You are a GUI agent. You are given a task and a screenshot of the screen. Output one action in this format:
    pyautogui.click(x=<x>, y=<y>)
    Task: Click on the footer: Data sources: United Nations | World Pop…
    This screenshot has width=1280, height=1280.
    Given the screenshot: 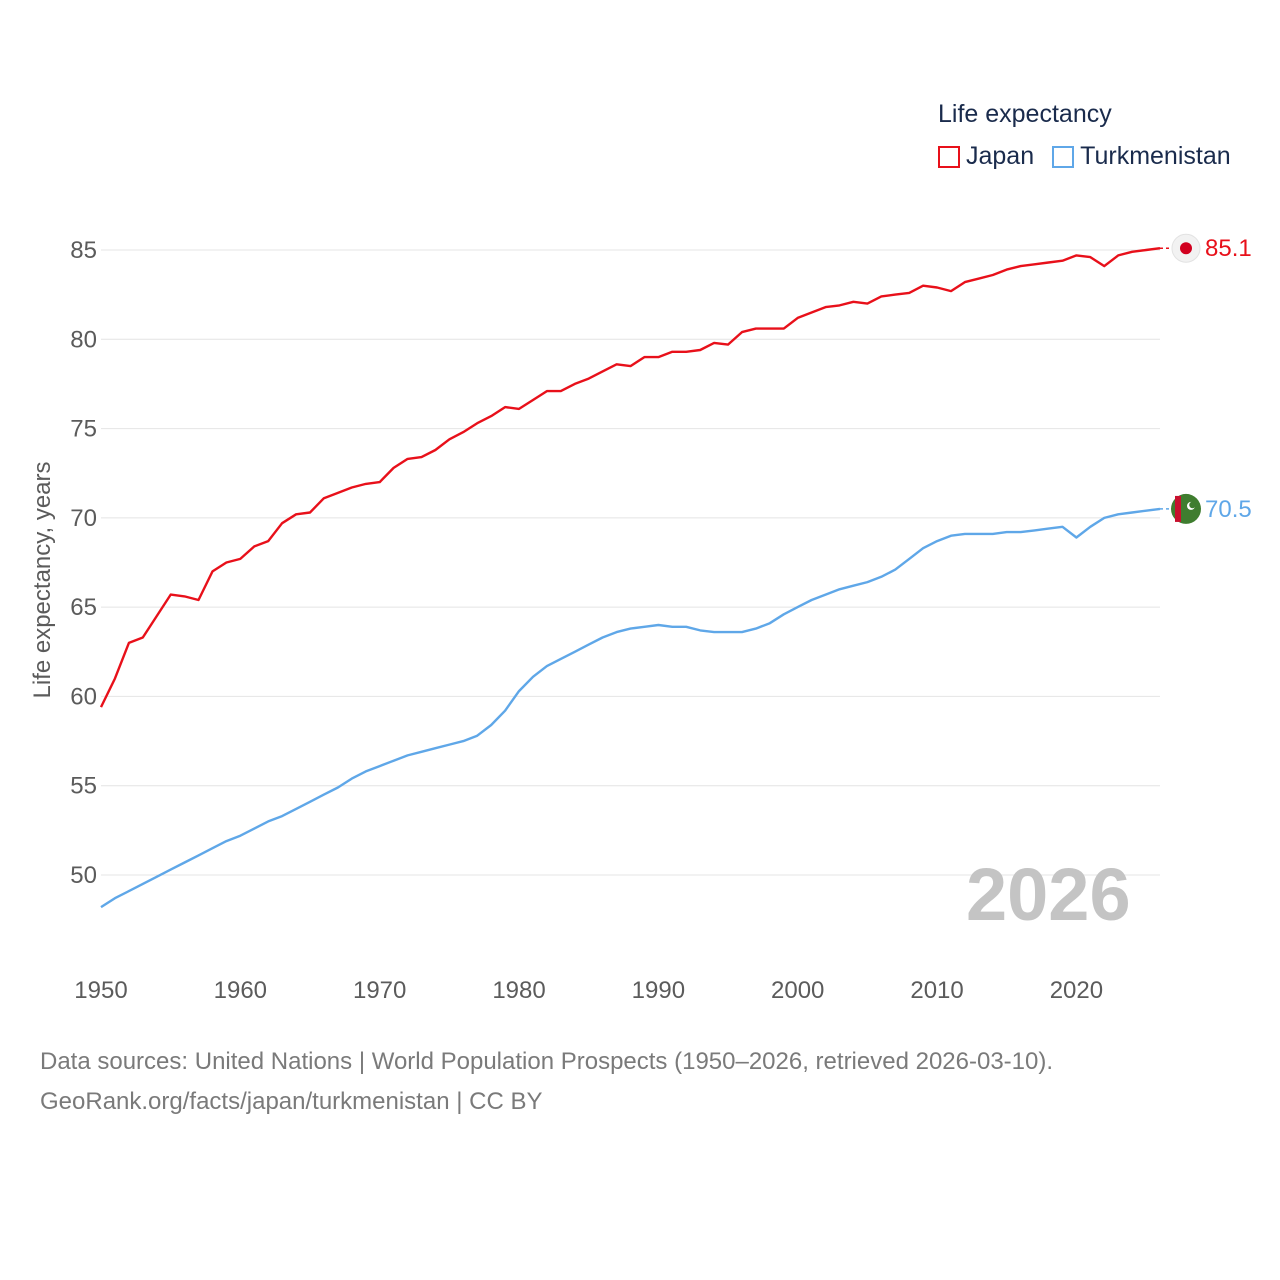 What is the action you would take?
    pyautogui.click(x=546, y=1082)
    